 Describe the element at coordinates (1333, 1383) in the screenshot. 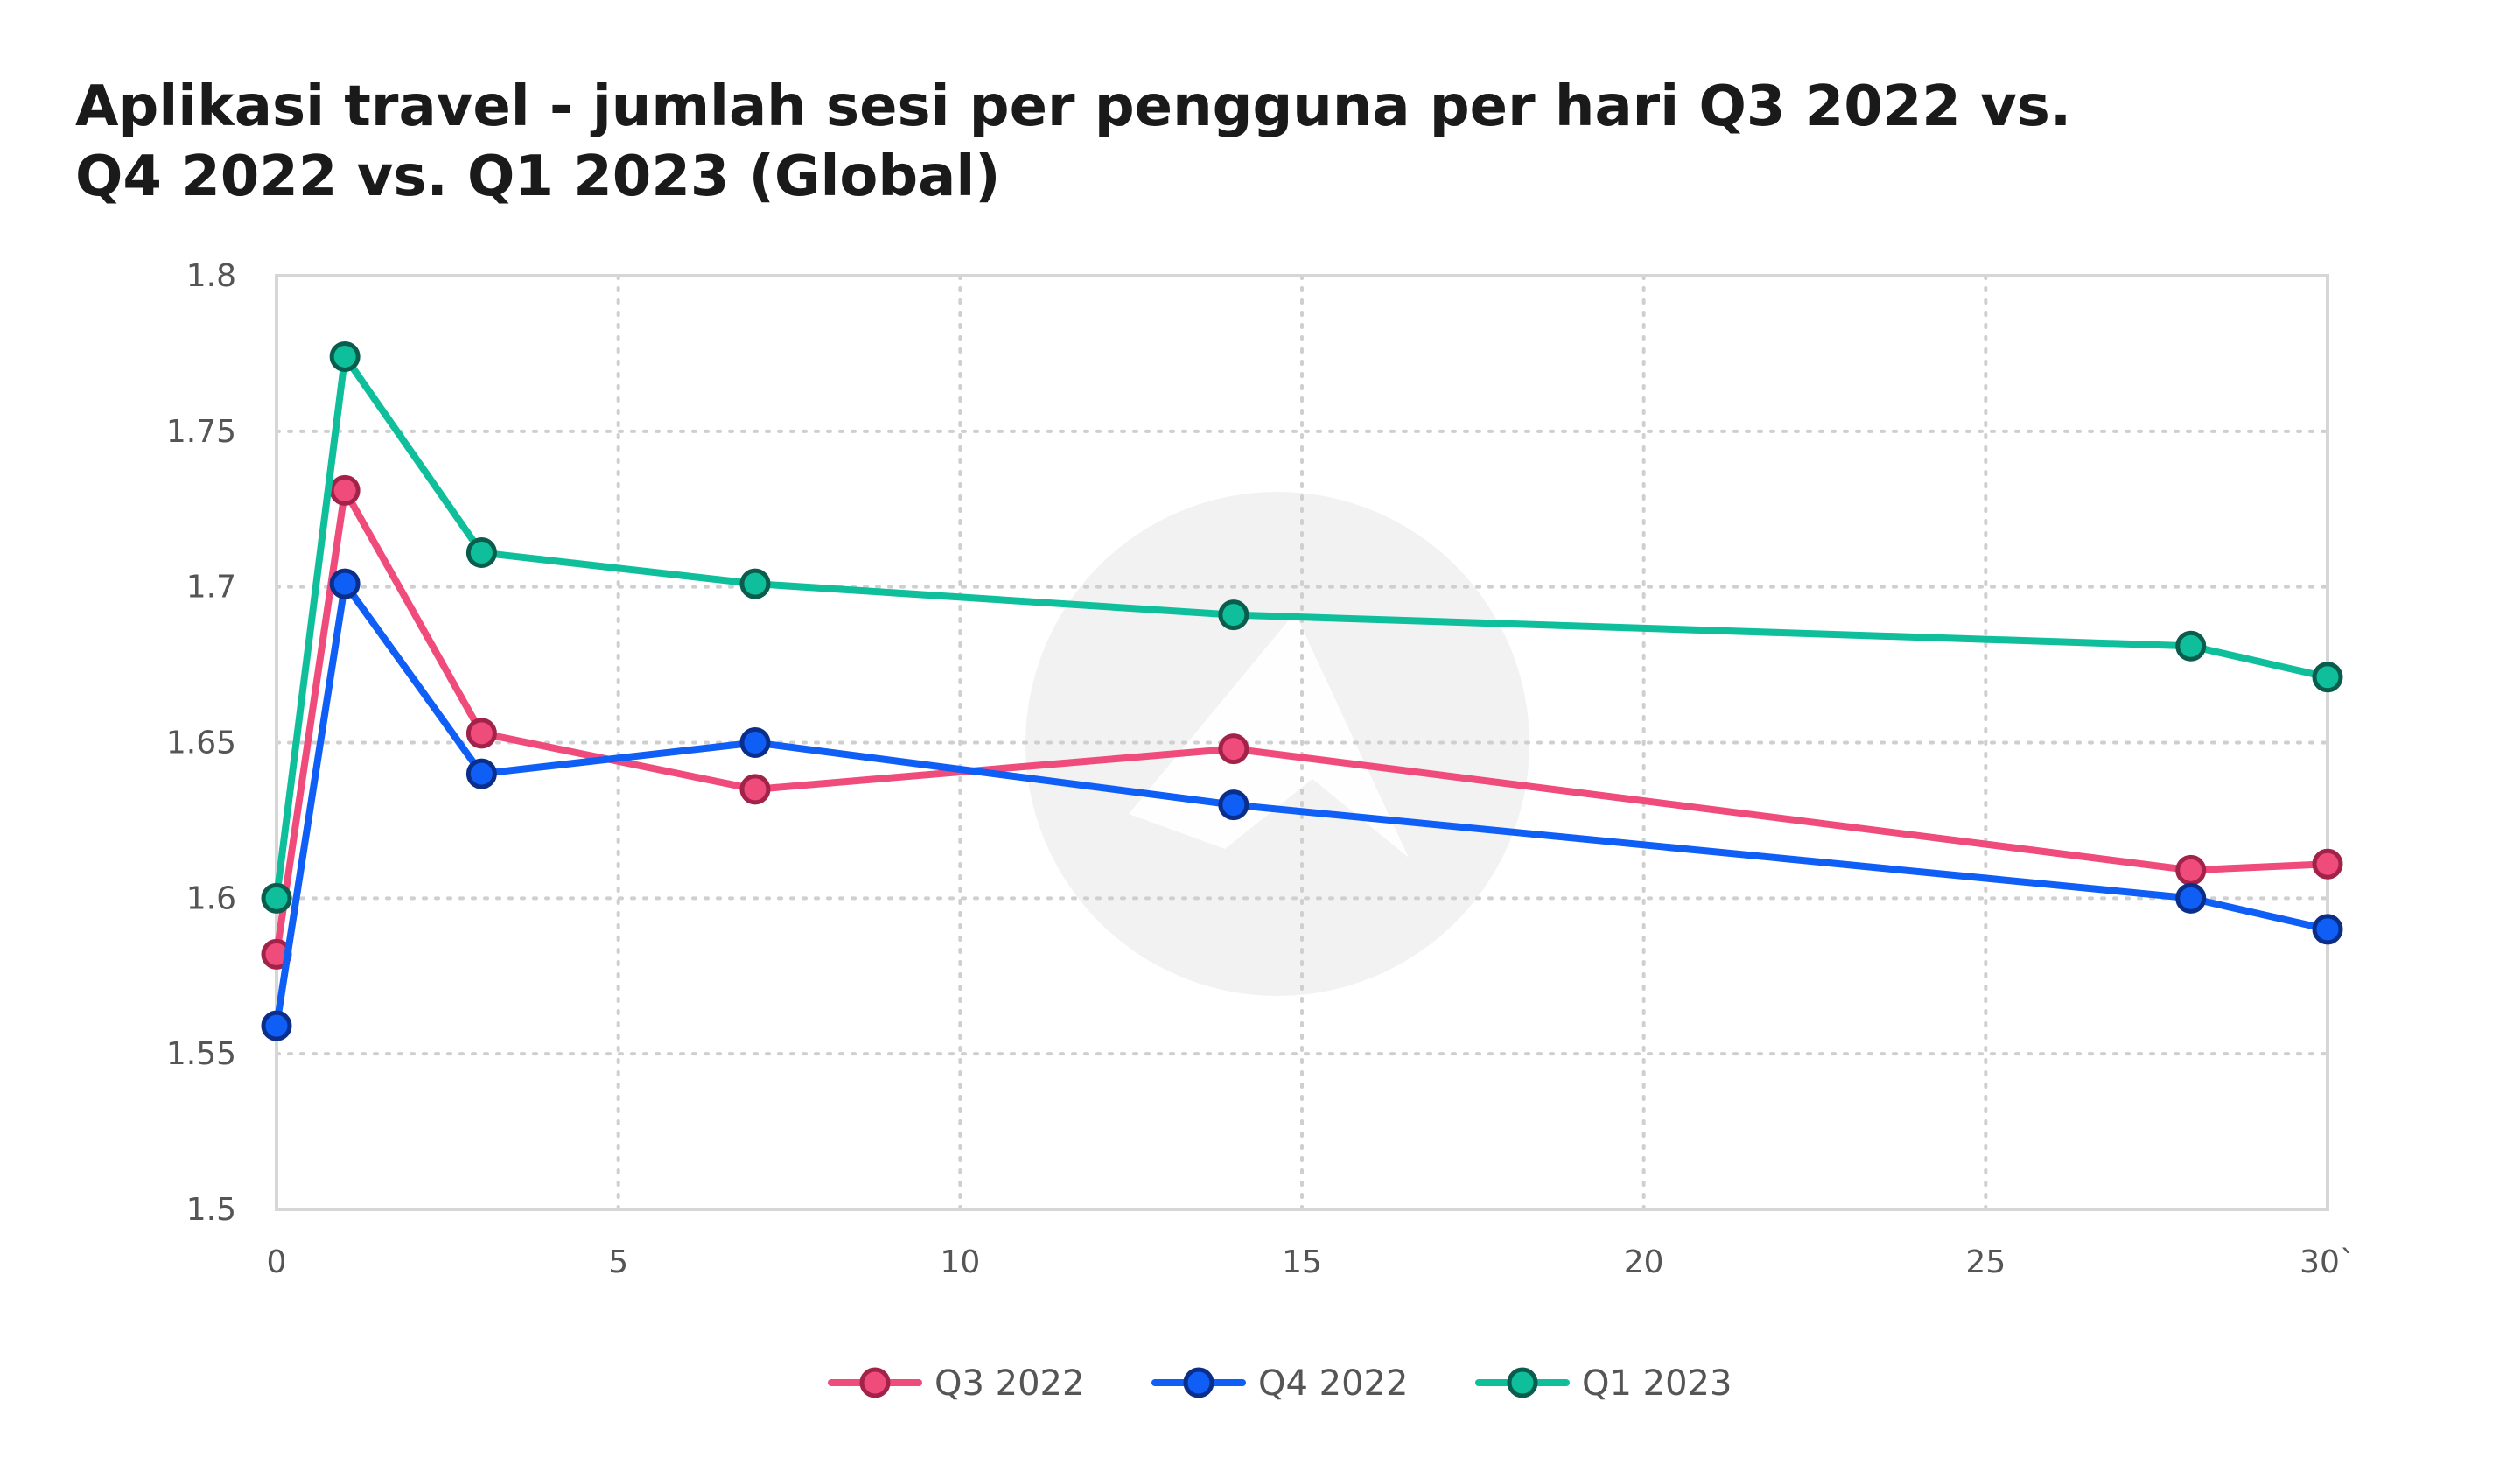

I see `legend-label: Q4 2022` at that location.